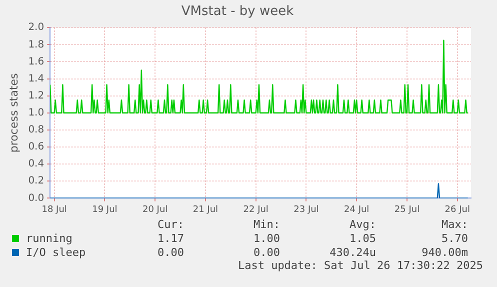 Image resolution: width=497 pixels, height=287 pixels. What do you see at coordinates (237, 12) in the screenshot?
I see `chart-title: VMstat - by week` at bounding box center [237, 12].